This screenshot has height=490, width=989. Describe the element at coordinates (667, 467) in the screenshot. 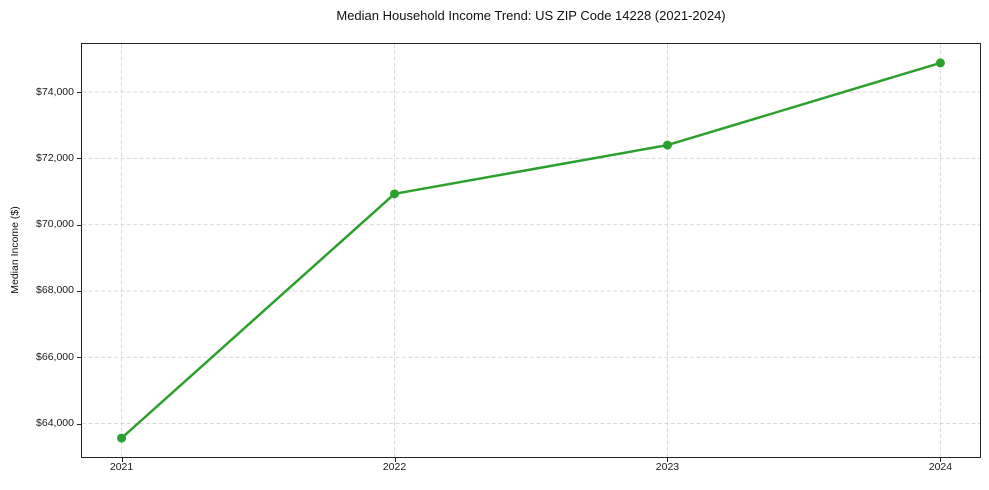

I see `x-tick-label: 2023` at that location.